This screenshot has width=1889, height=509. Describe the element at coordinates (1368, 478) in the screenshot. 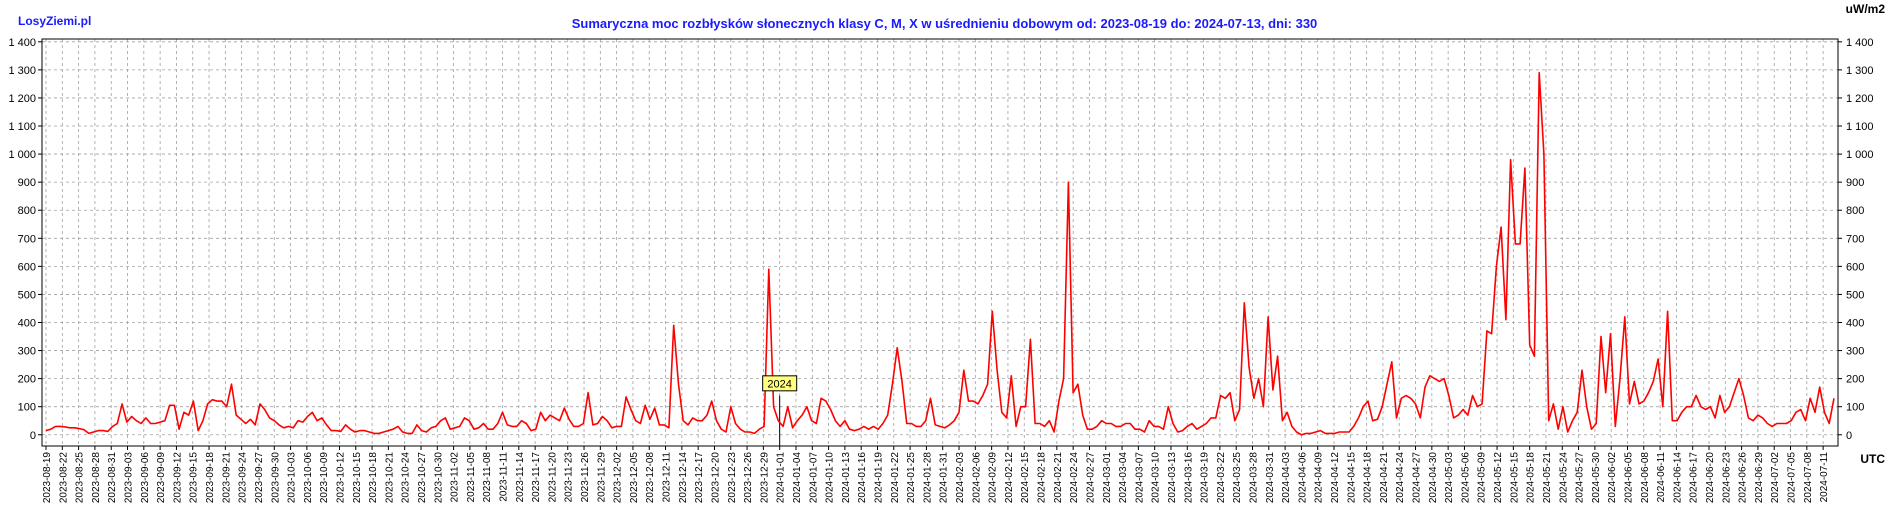

I see `x-tick-label: 2024-04-18` at that location.